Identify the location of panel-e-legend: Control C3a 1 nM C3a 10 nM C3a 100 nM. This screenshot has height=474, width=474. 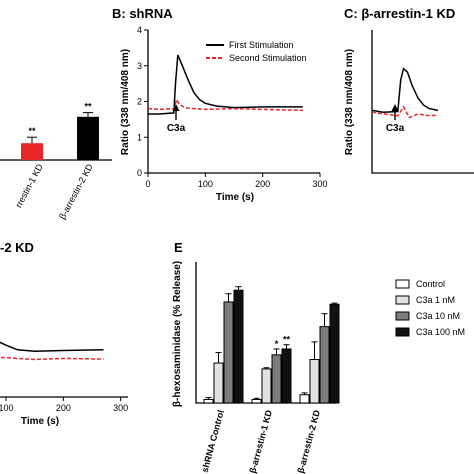
(430, 308).